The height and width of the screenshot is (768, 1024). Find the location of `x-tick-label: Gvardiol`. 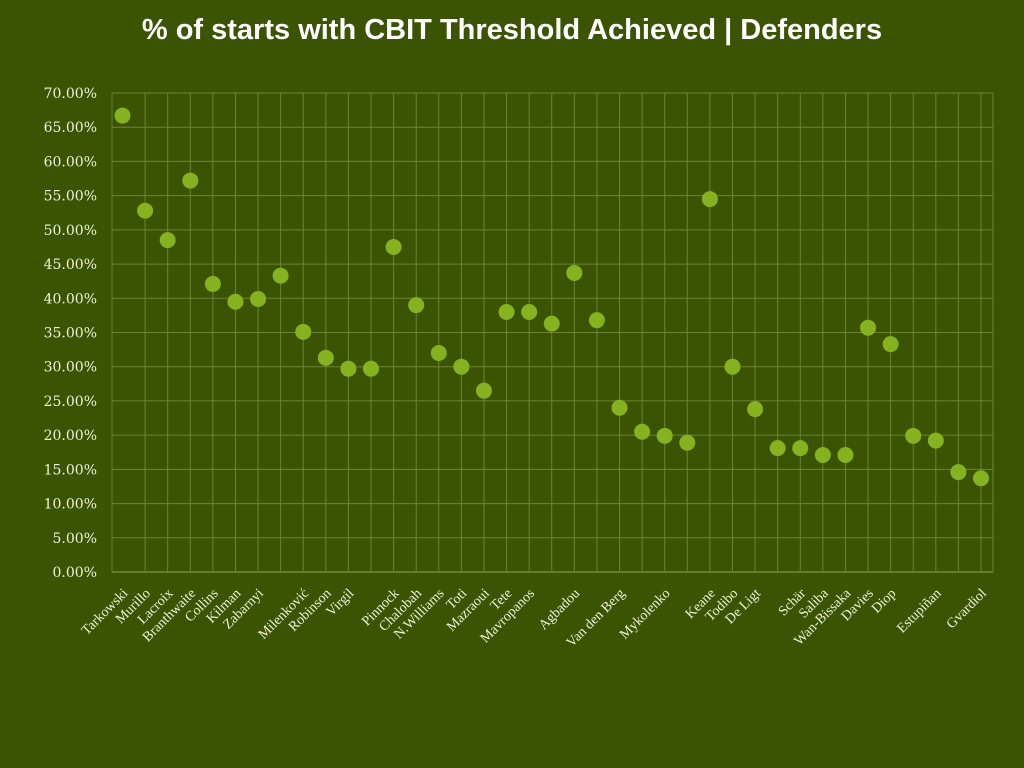

x-tick-label: Gvardiol is located at coordinates (967, 609).